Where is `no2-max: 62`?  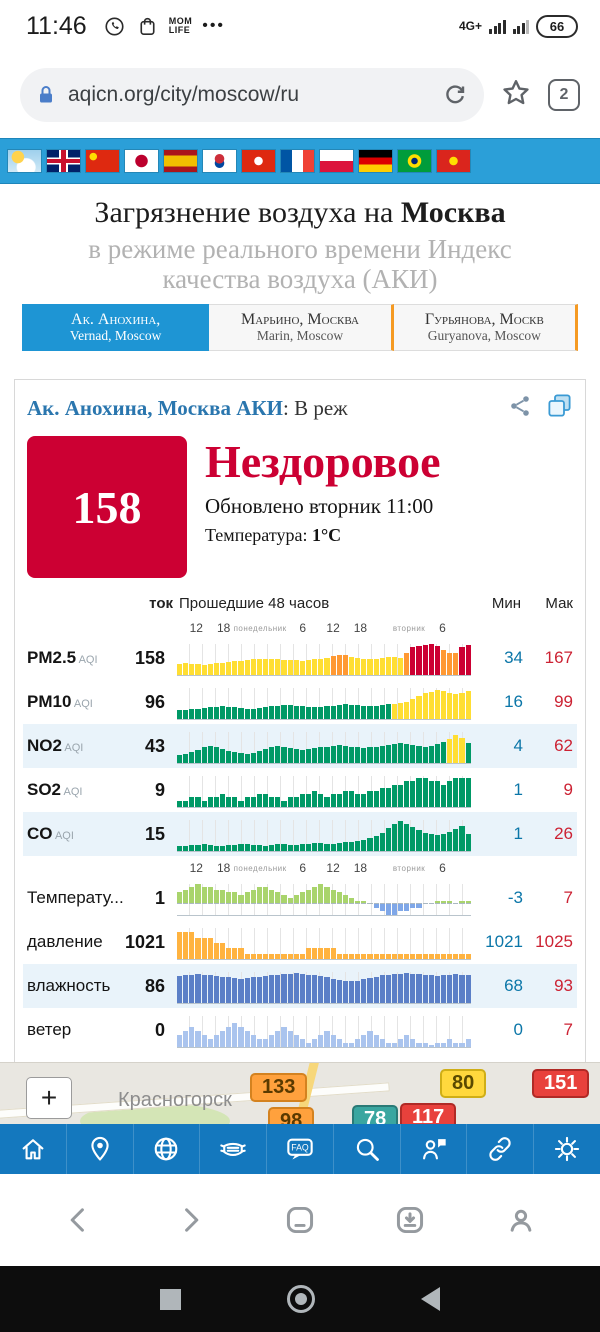 no2-max: 62 is located at coordinates (563, 745).